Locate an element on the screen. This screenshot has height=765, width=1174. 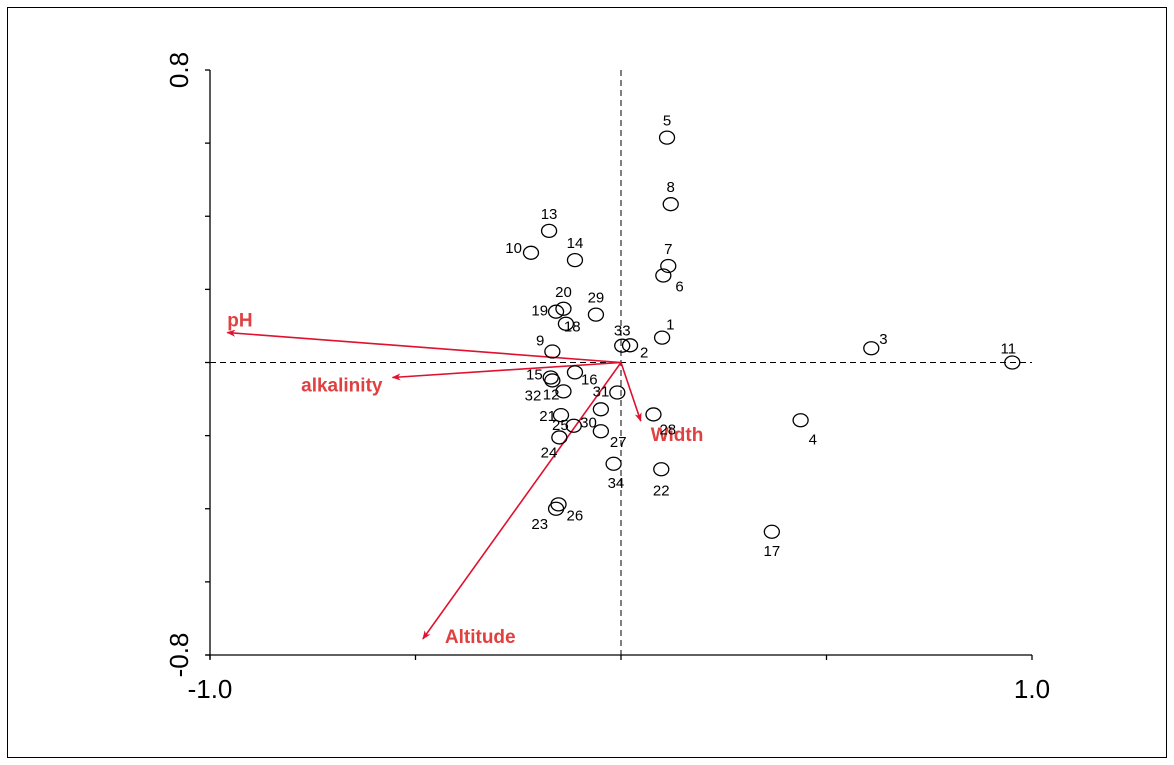
site-point-7: 7 is located at coordinates (668, 257).